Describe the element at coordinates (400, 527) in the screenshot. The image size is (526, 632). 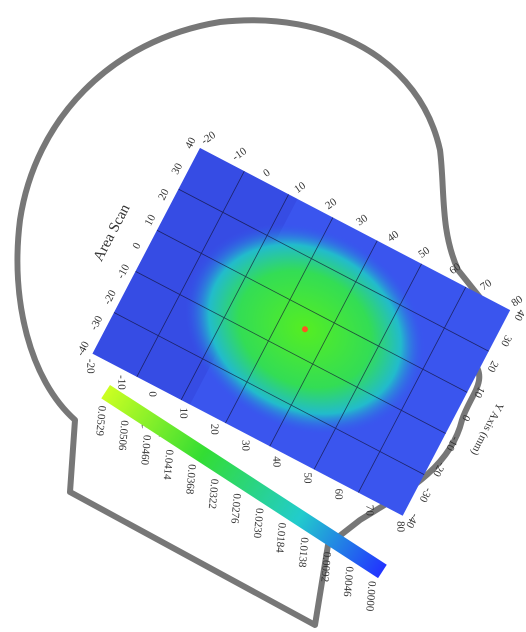
I see `x-tick-label: 80` at that location.